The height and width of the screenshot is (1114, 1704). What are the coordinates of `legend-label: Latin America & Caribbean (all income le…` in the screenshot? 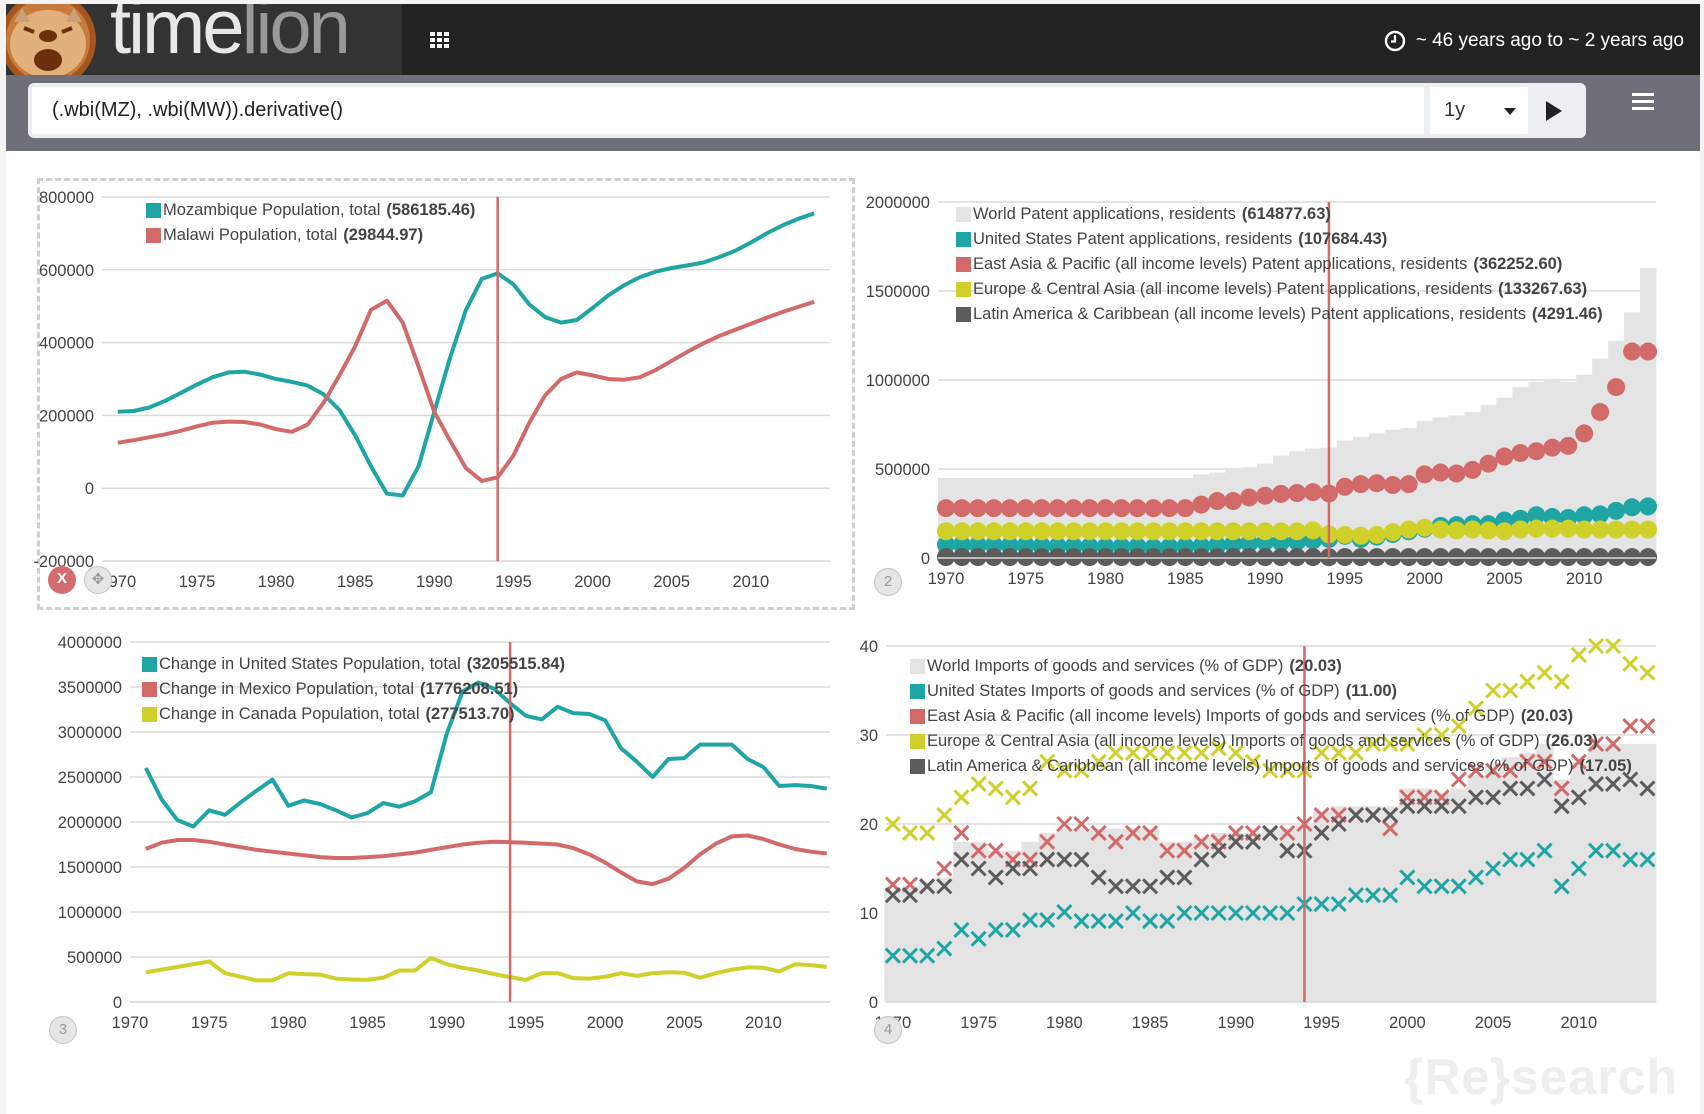 It's located at (1250, 314).